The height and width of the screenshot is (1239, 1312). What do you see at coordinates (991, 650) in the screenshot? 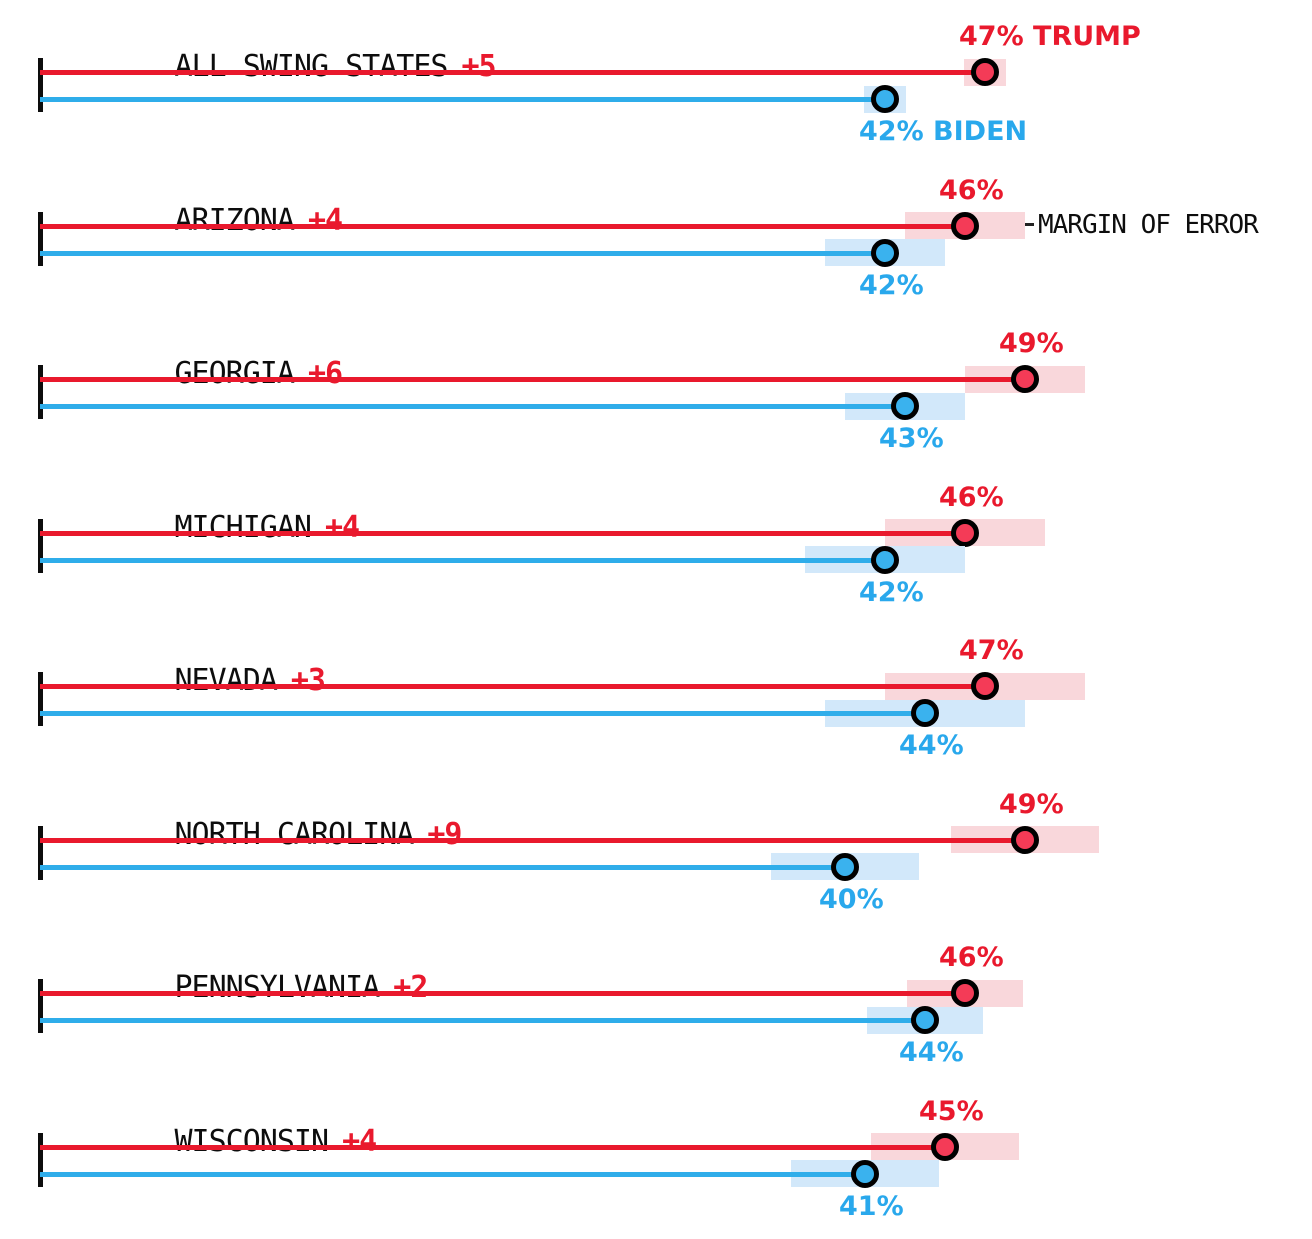
I see `trump-value-label: 47%` at bounding box center [991, 650].